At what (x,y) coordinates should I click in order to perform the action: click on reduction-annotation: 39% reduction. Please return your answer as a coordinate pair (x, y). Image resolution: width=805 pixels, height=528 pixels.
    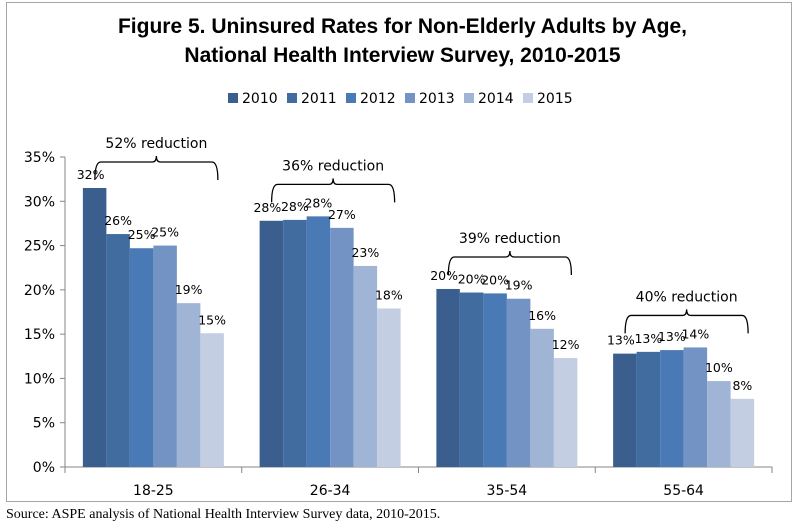
    Looking at the image, I should click on (510, 239).